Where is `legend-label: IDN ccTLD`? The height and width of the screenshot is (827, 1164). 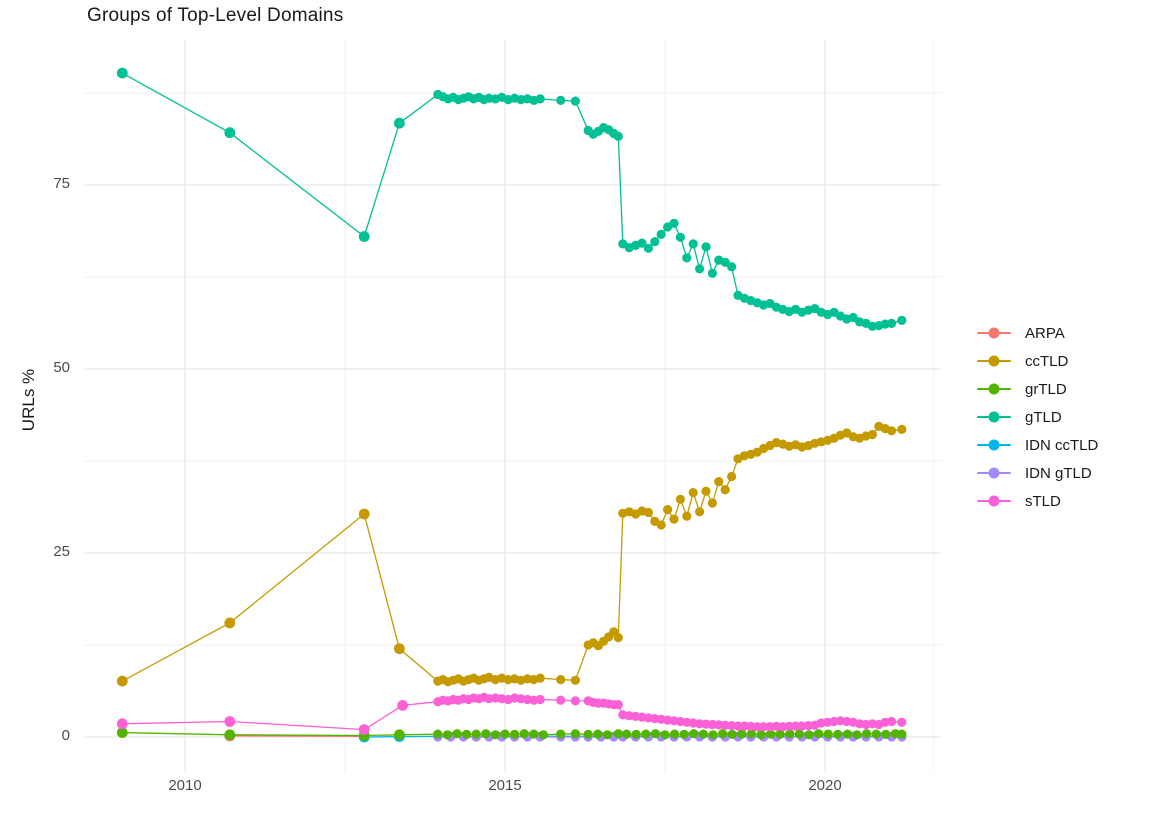
legend-label: IDN ccTLD is located at coordinates (1062, 445).